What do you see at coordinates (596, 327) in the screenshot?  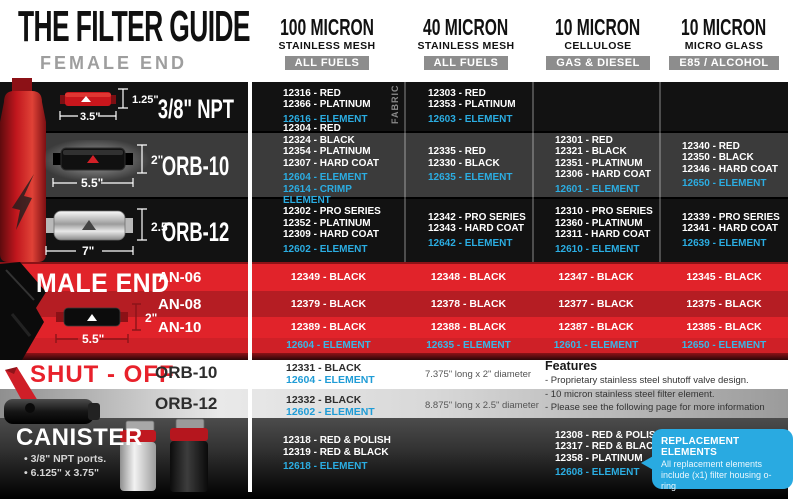 I see `cell-an10-cellulose: 12387 - BLACK` at bounding box center [596, 327].